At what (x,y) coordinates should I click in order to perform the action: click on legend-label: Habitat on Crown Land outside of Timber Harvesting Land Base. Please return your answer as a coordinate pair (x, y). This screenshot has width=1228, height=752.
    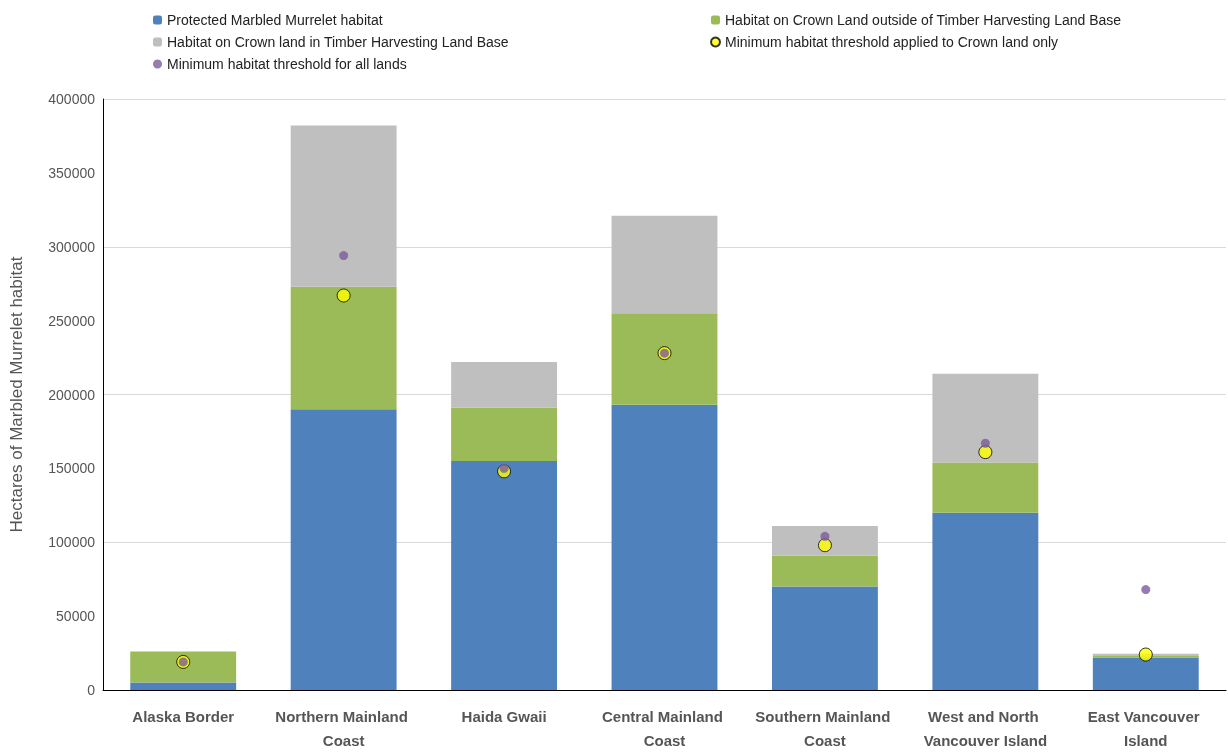
    Looking at the image, I should click on (923, 20).